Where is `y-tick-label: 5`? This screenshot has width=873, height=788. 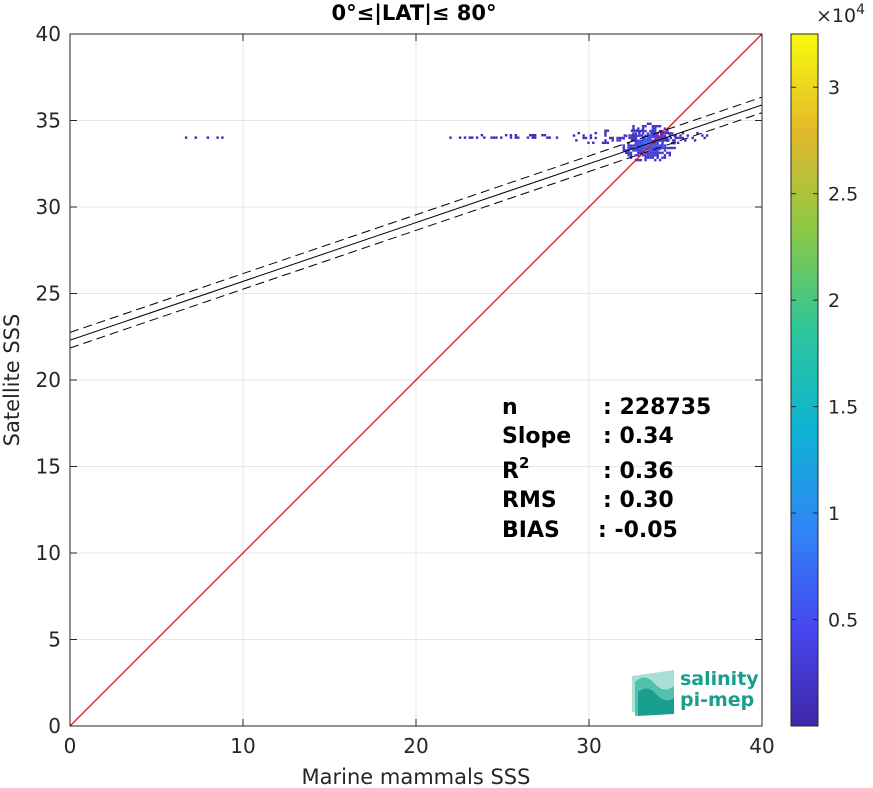
y-tick-label: 5 is located at coordinates (54, 640).